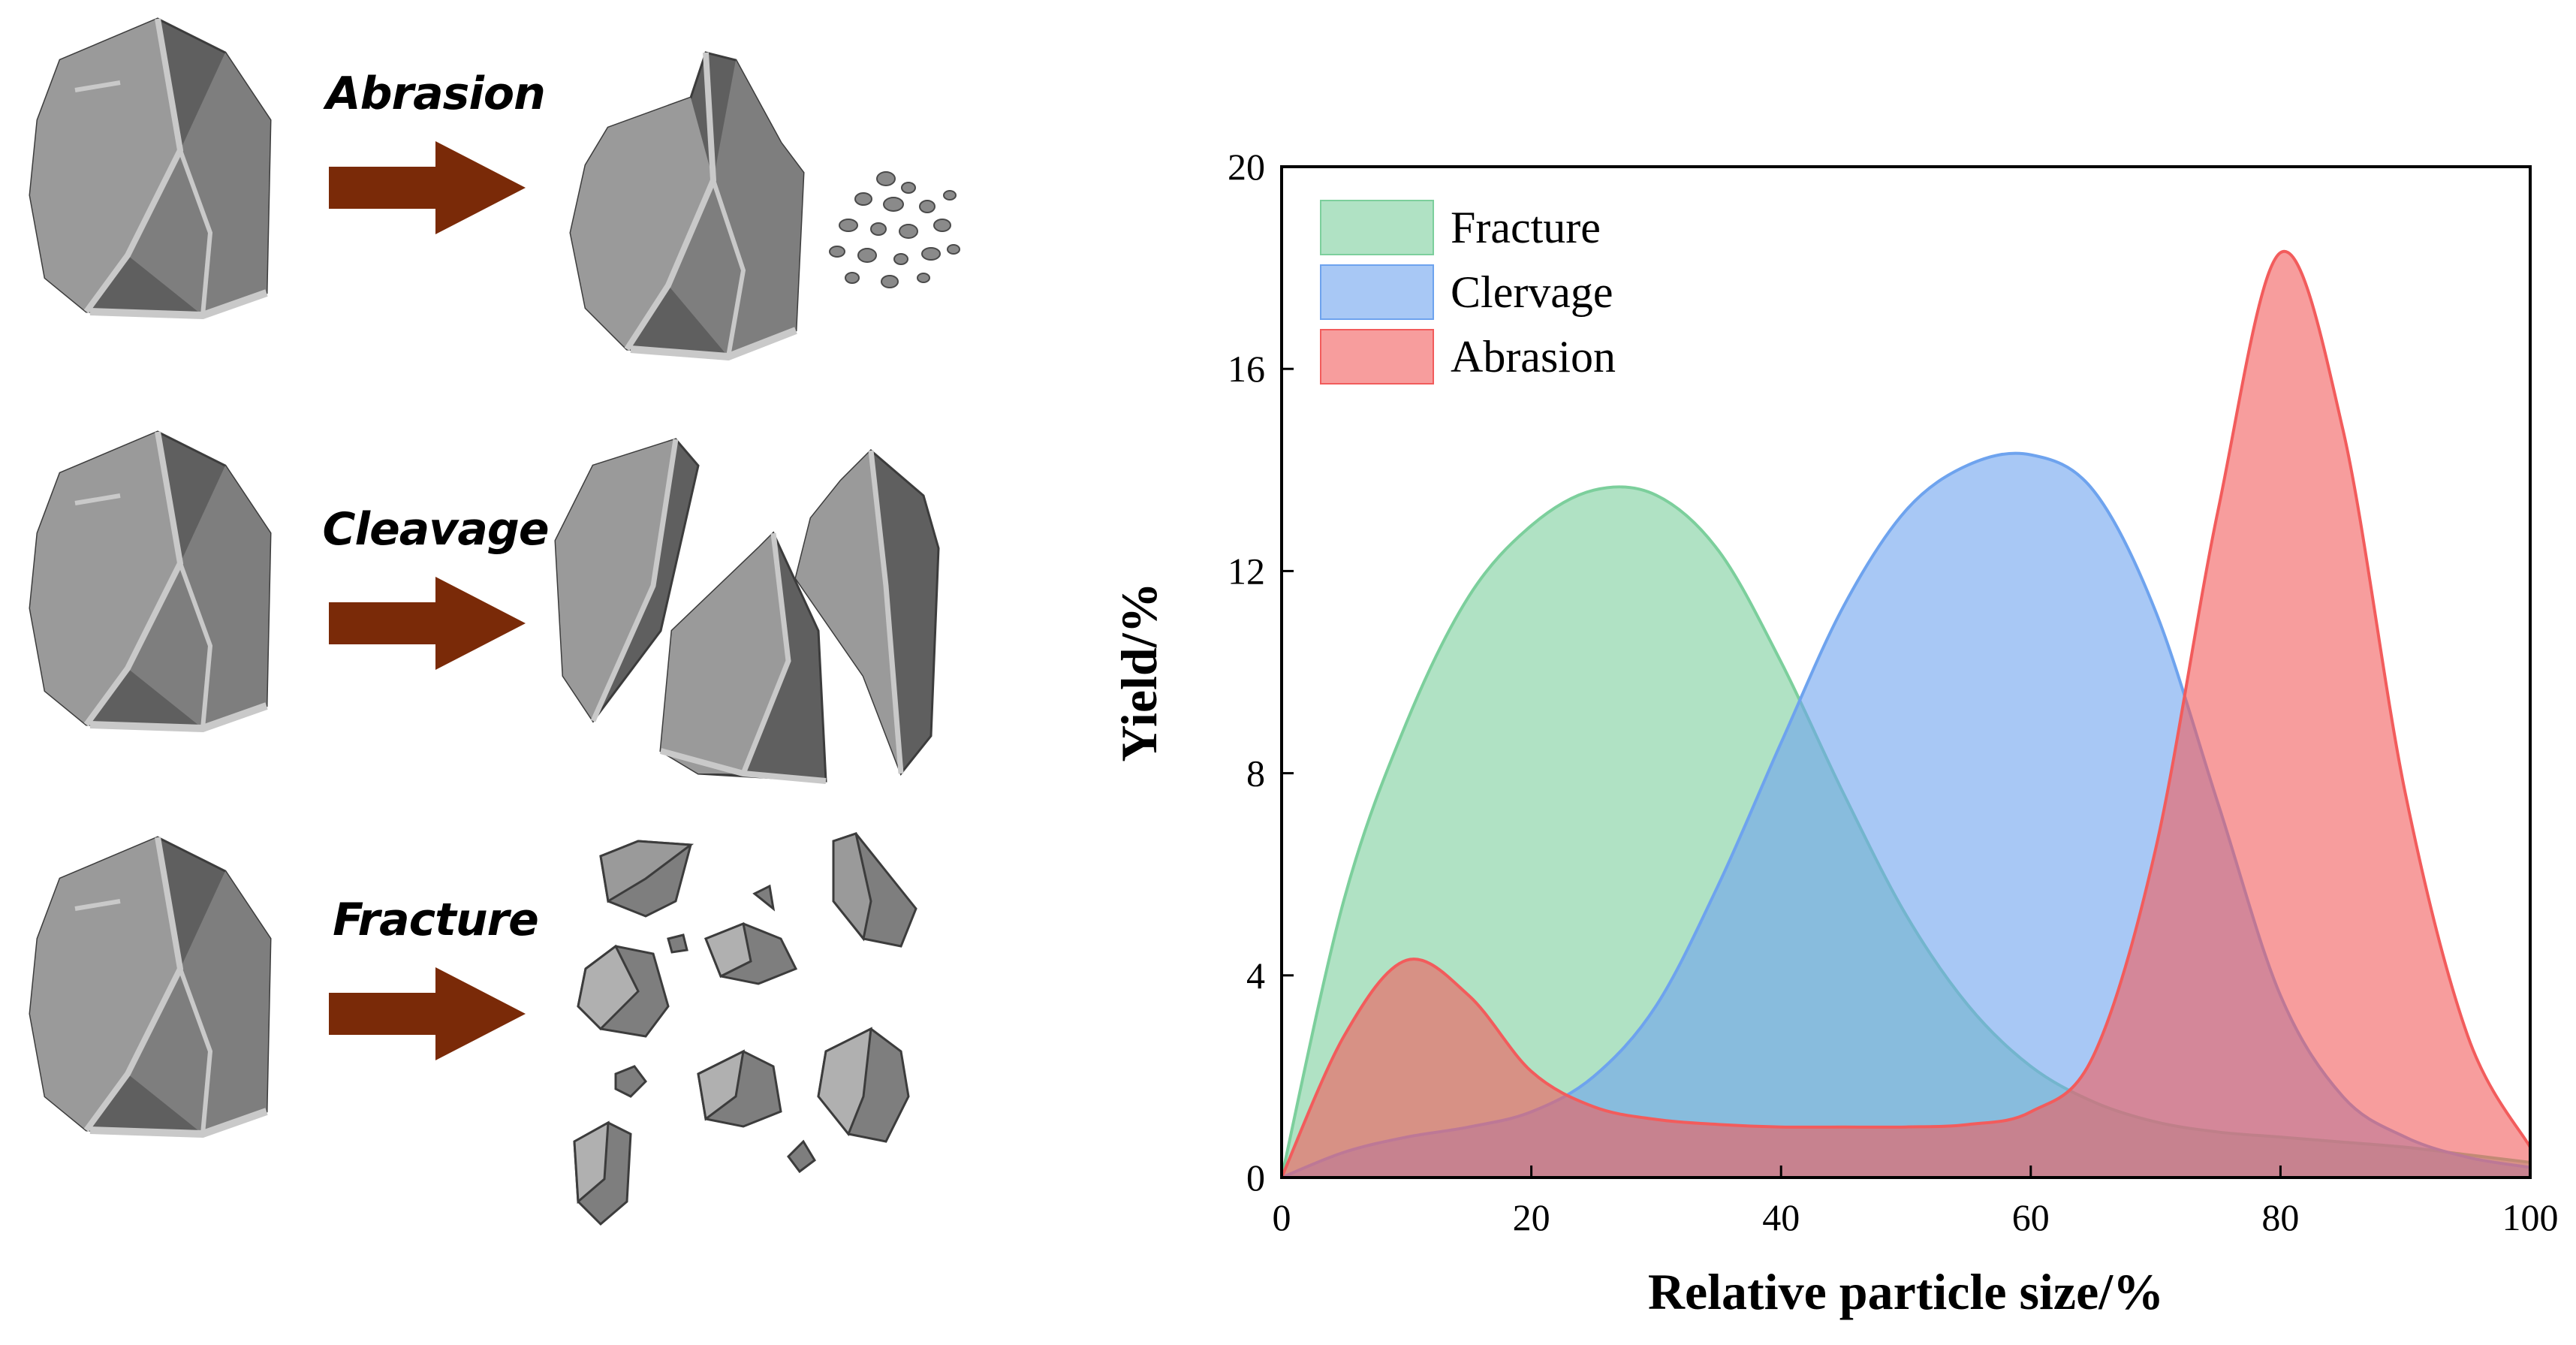  What do you see at coordinates (1377, 227) in the screenshot?
I see `legend-swatch-fracture` at bounding box center [1377, 227].